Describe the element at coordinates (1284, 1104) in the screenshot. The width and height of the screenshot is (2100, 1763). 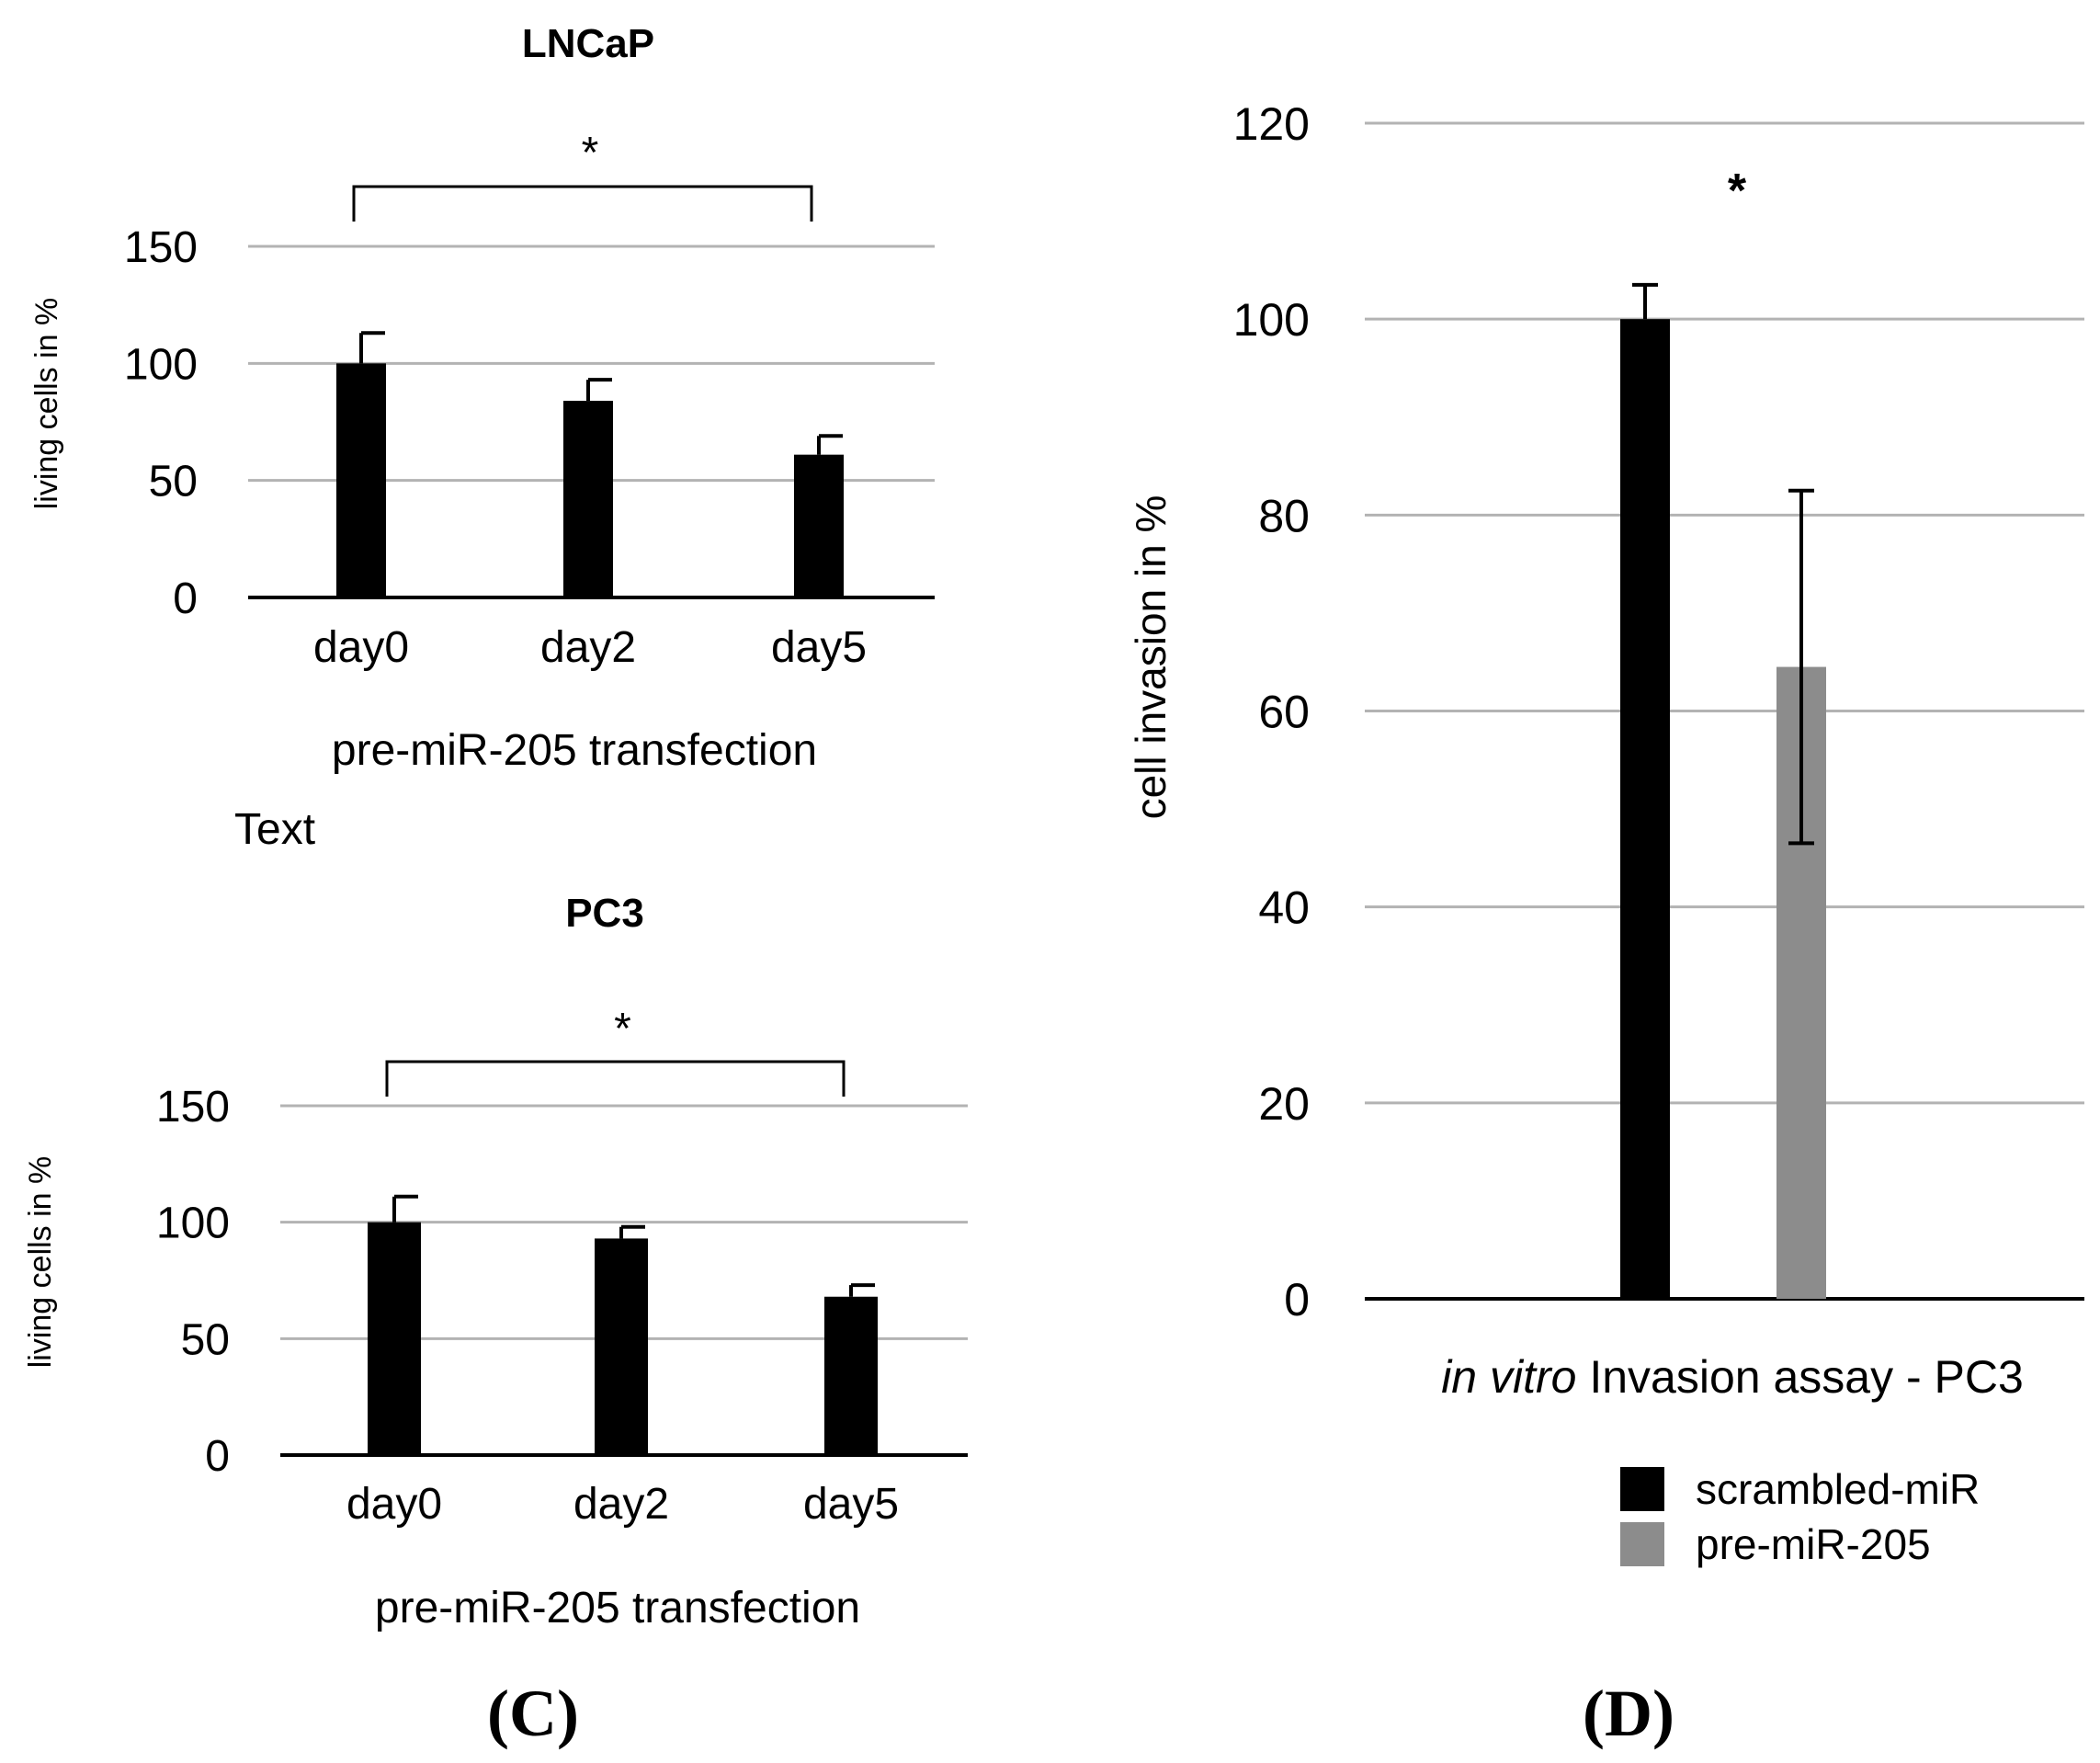
I see `invasion-ytick-label: 20` at that location.